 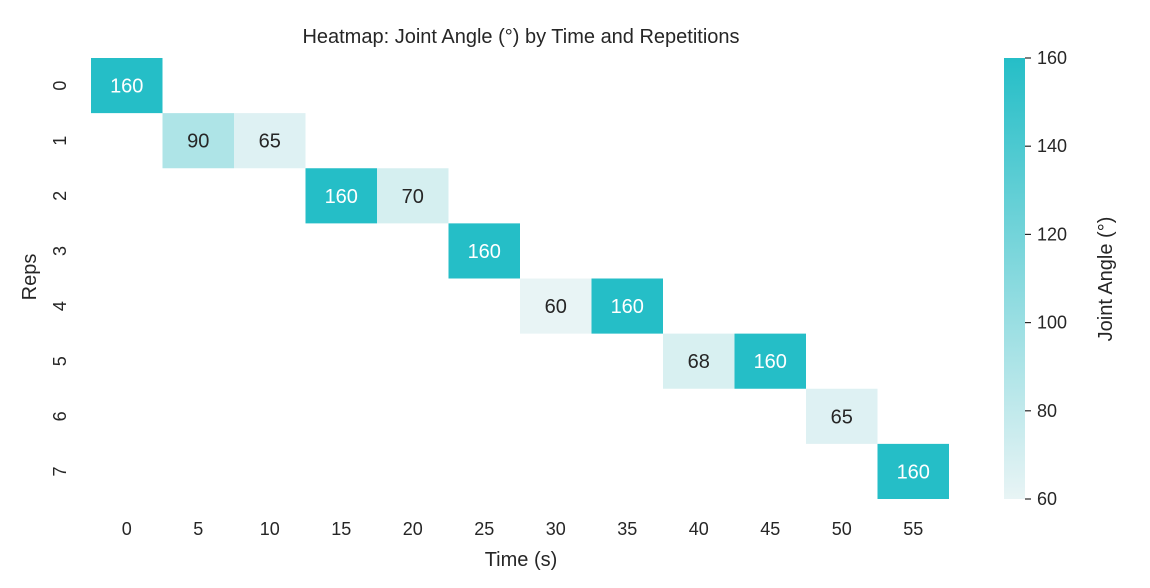 What do you see at coordinates (1047, 411) in the screenshot?
I see `colorbar-tick-label: 80` at bounding box center [1047, 411].